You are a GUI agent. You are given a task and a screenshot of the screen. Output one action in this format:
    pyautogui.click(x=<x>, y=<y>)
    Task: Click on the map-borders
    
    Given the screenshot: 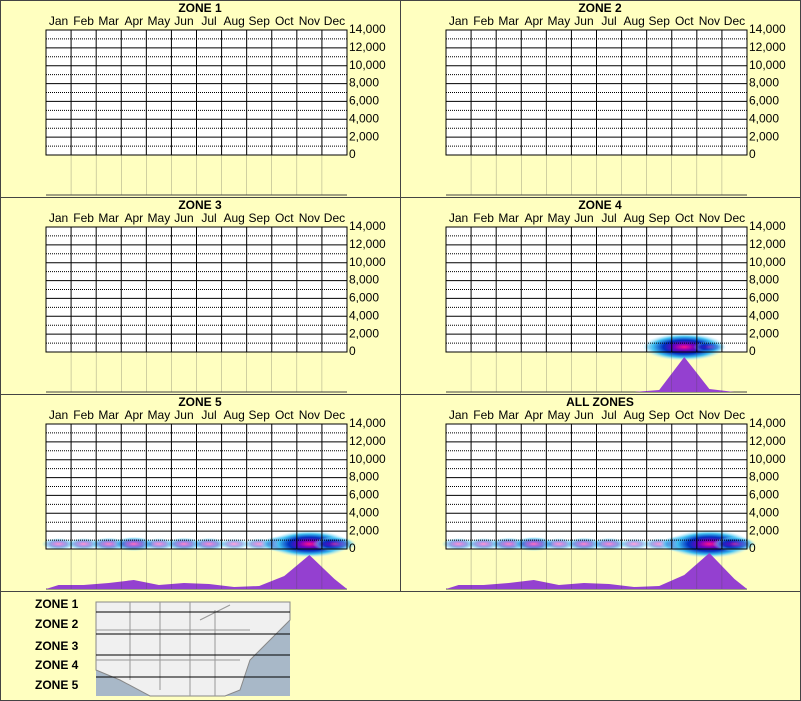 What is the action you would take?
    pyautogui.click(x=173, y=649)
    